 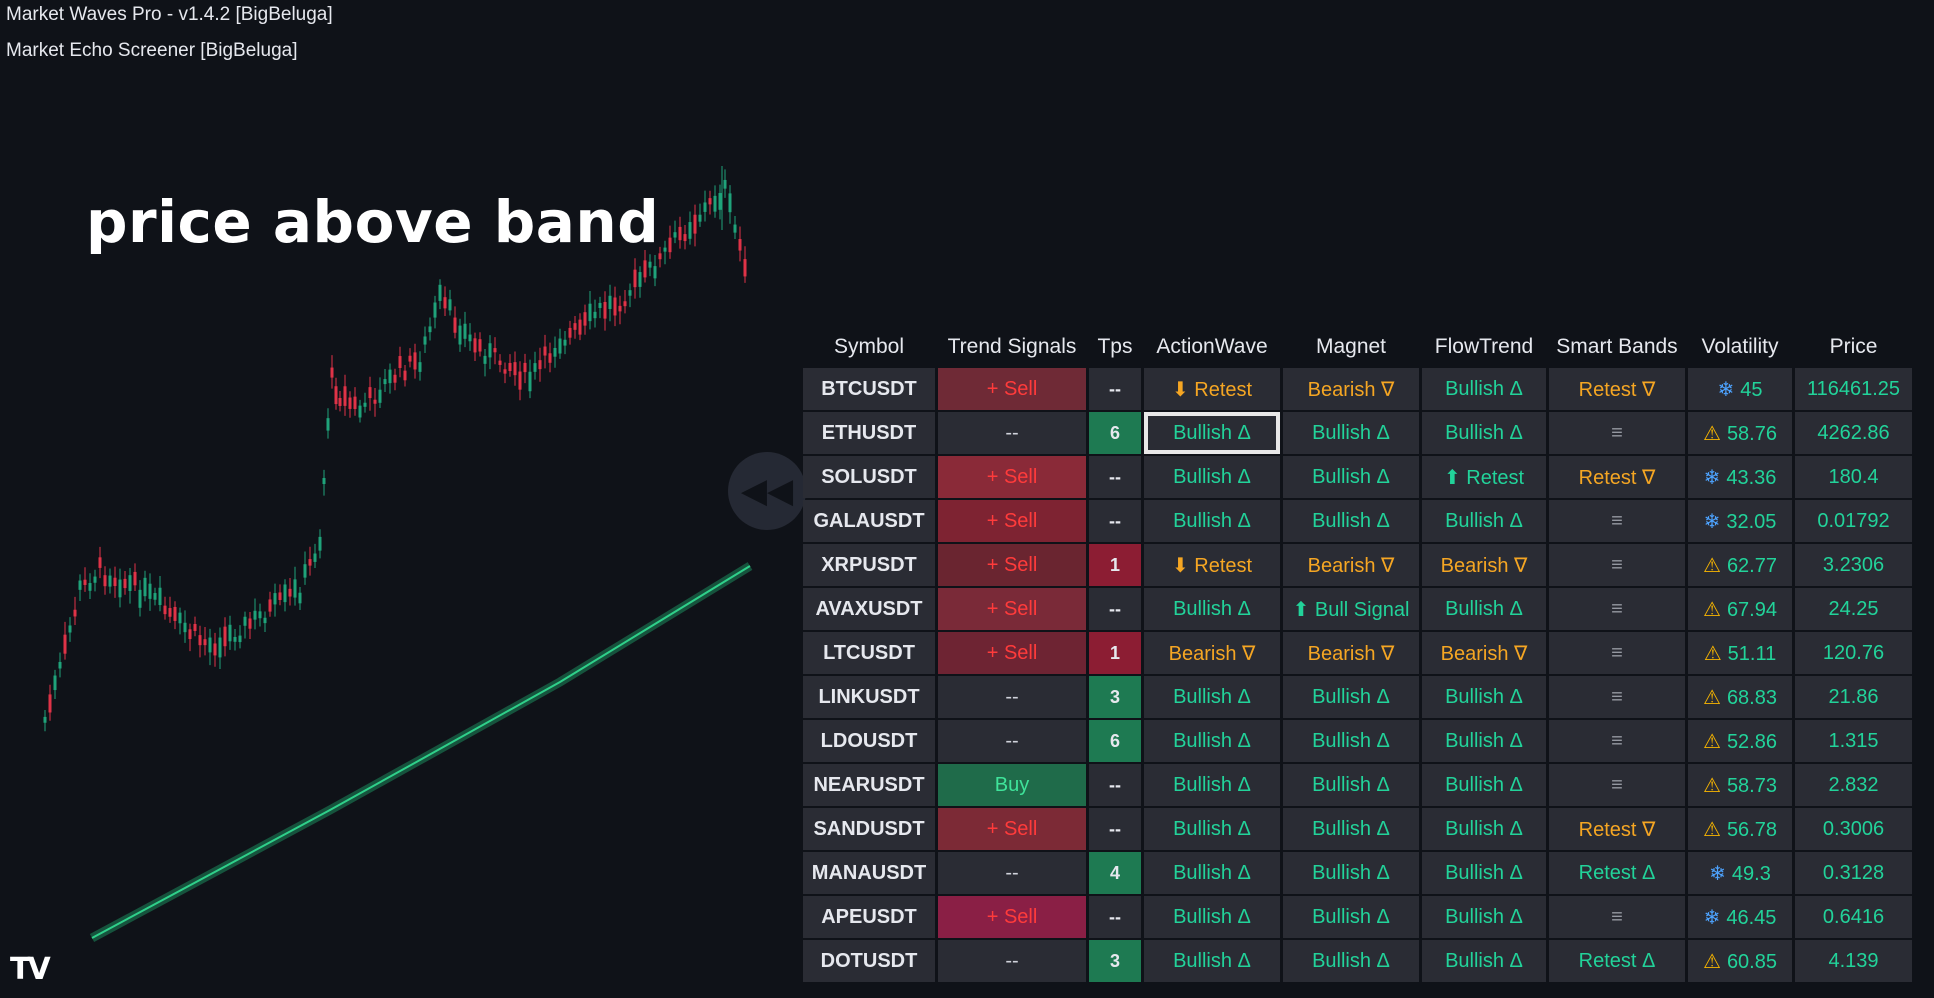 I want to click on volatility-value: 46.45, so click(x=1751, y=917).